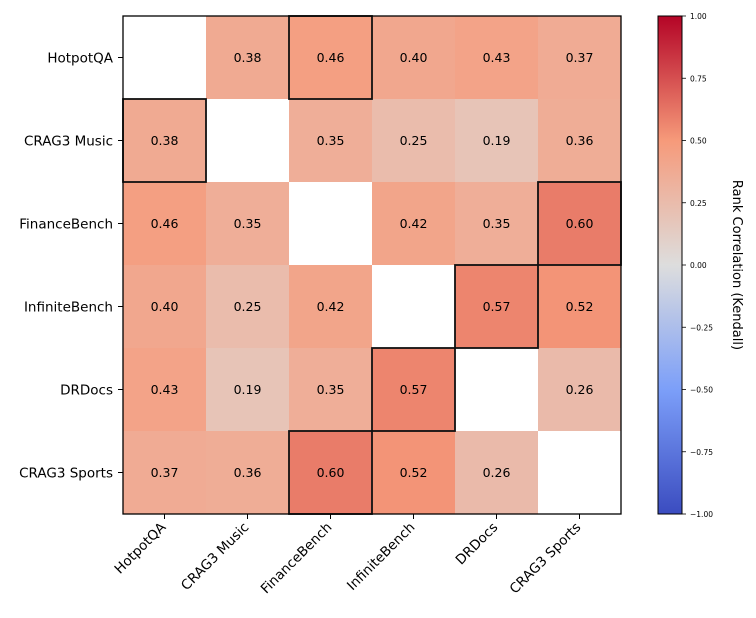 This screenshot has width=756, height=618. What do you see at coordinates (381, 557) in the screenshot?
I see `x-tick-label: InfiniteBench` at bounding box center [381, 557].